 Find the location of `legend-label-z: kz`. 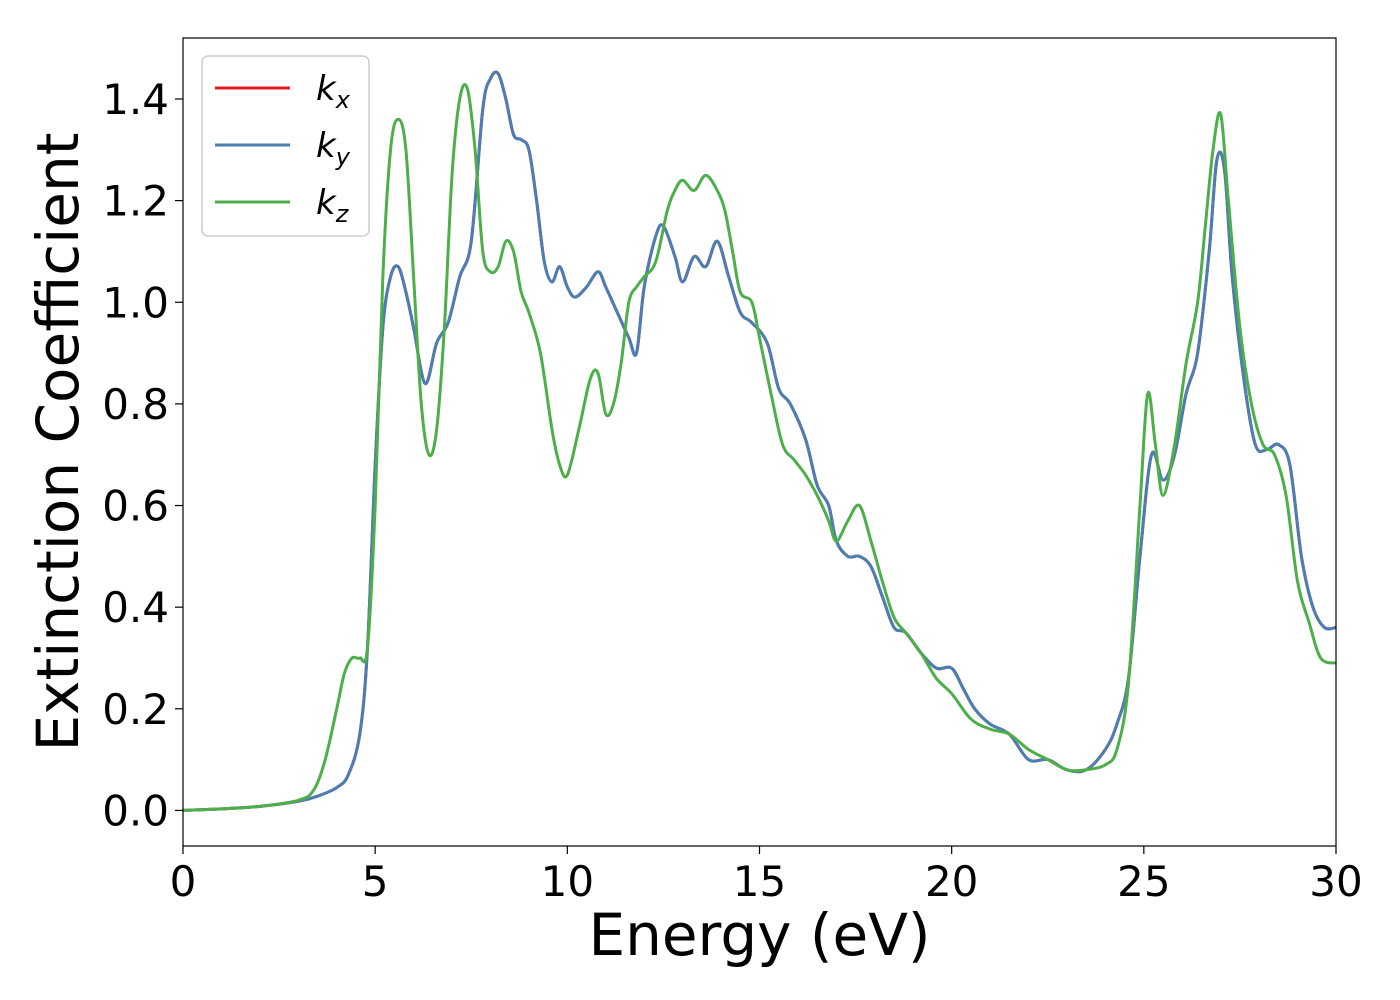

legend-label-z: kz is located at coordinates (333, 205).